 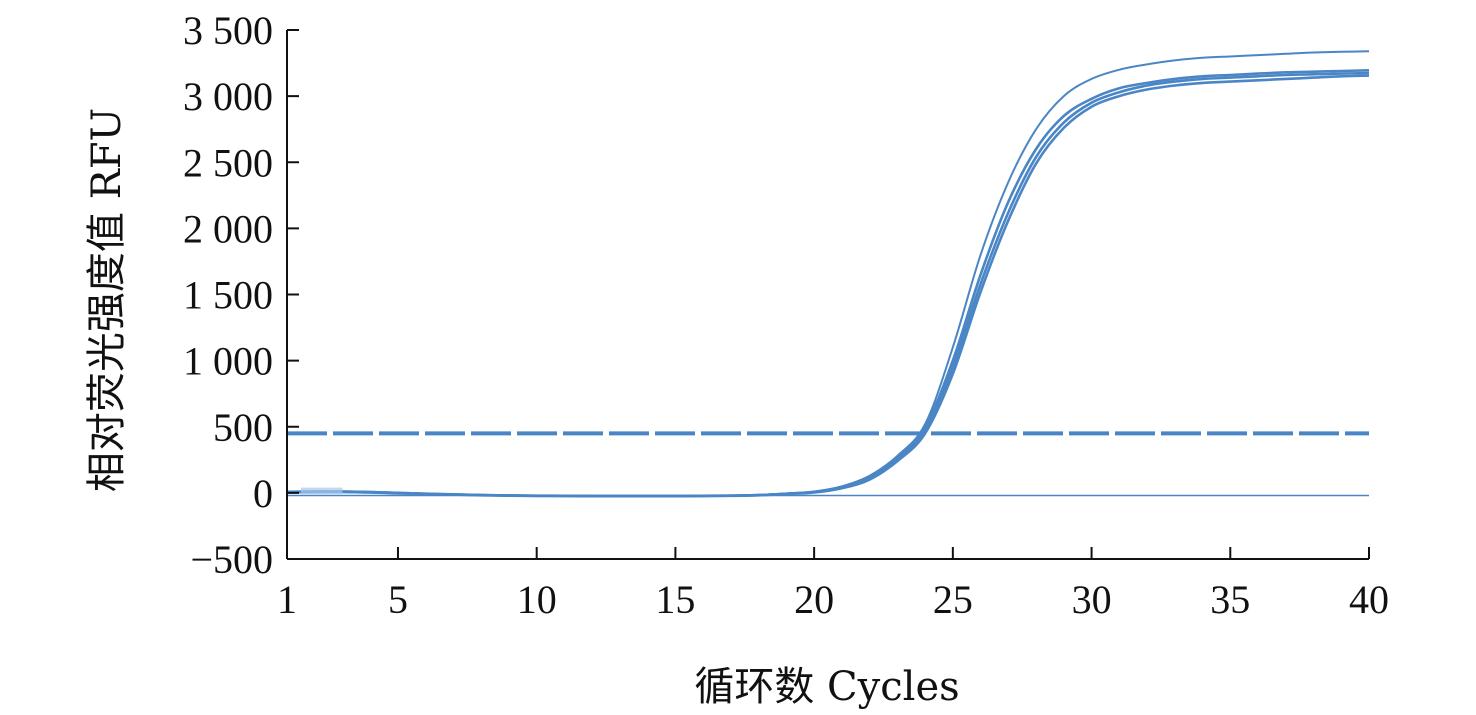 What do you see at coordinates (228, 295) in the screenshot?
I see `y-tick-label: 1 500` at bounding box center [228, 295].